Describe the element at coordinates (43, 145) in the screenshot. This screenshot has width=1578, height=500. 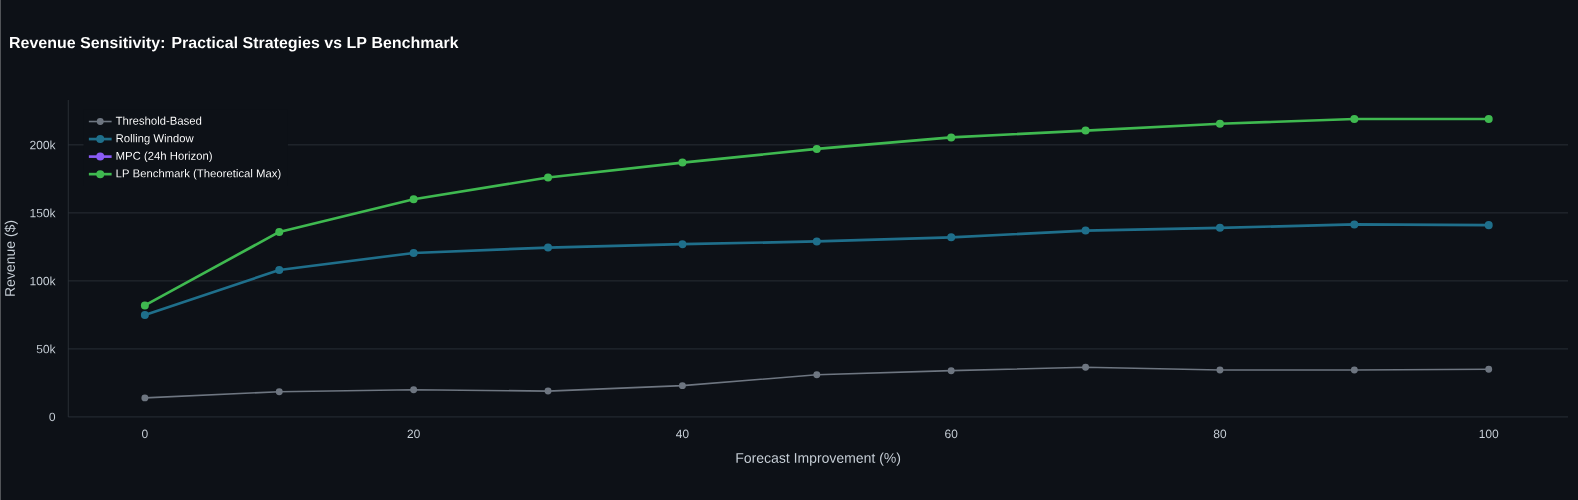
I see `y-tick-label: 200k` at that location.